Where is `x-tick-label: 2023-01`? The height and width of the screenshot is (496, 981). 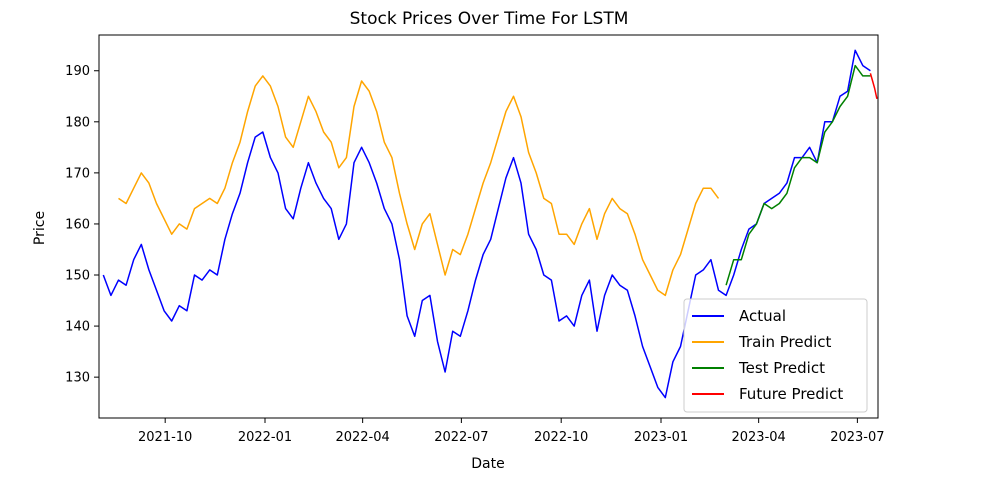 x-tick-label: 2023-01 is located at coordinates (661, 437).